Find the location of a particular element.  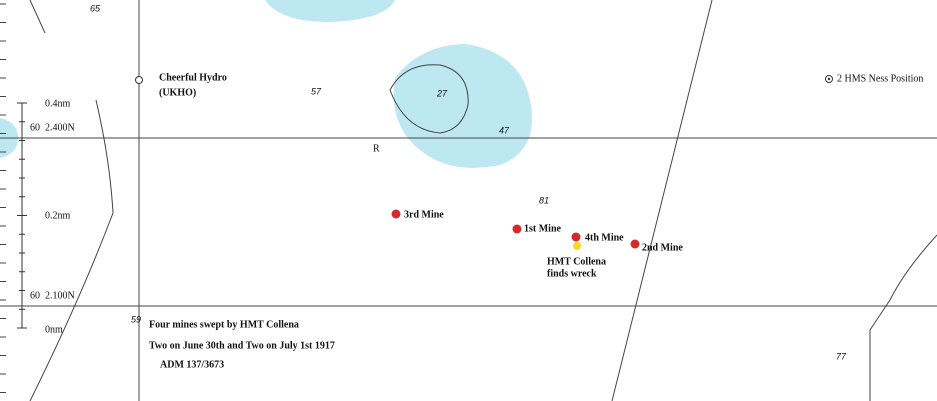

depth: 47 is located at coordinates (504, 130).